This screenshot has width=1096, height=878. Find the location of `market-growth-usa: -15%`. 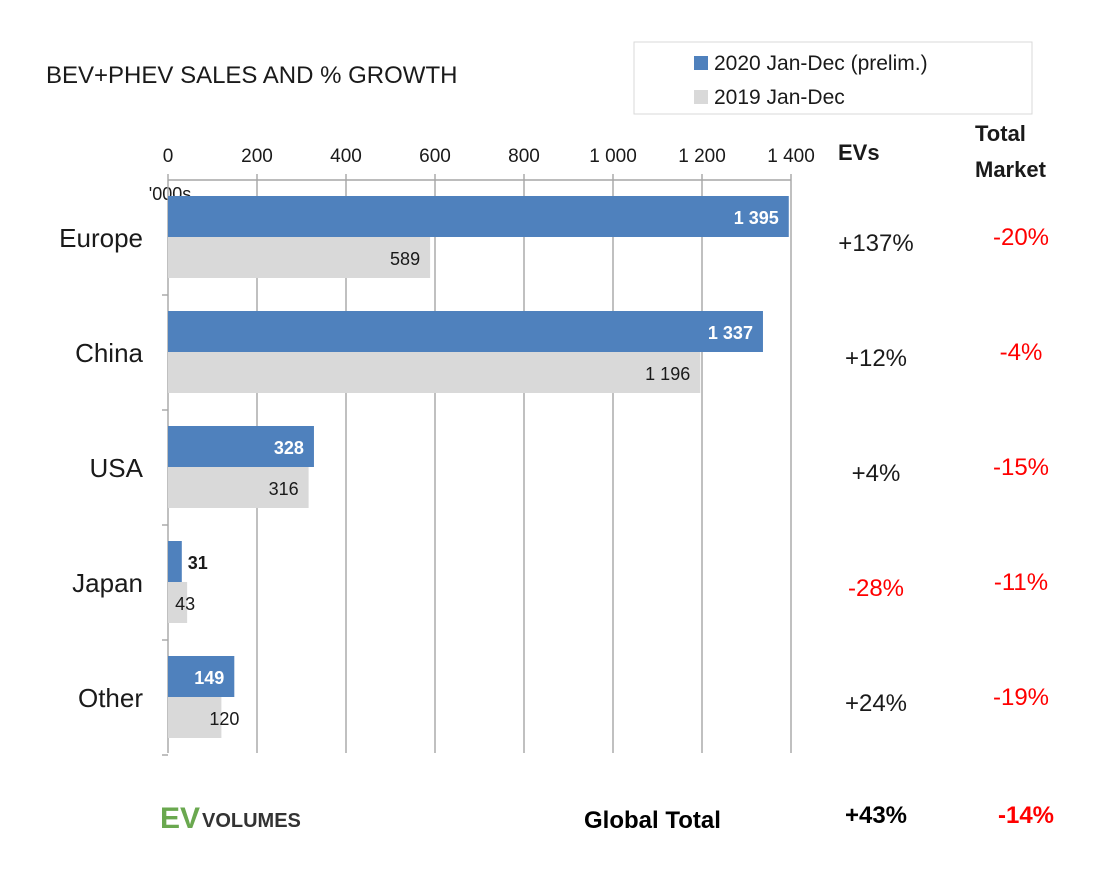

market-growth-usa: -15% is located at coordinates (1021, 467).